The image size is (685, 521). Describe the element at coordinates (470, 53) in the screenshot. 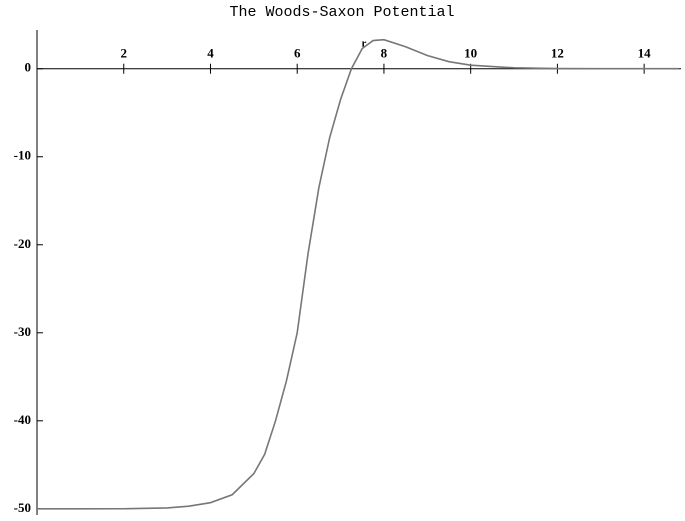

I see `x-tick-label: 10` at that location.